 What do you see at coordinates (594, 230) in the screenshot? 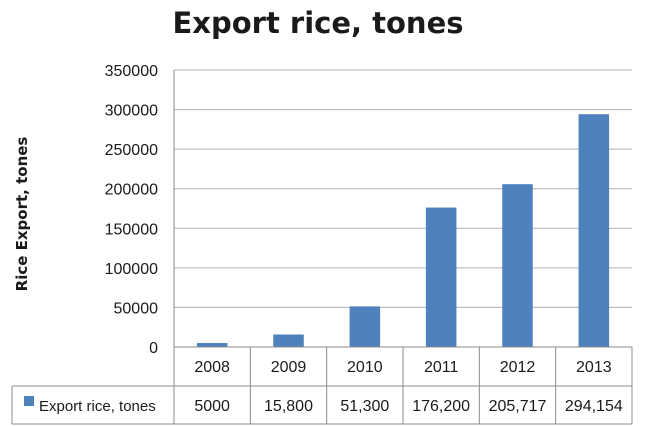
I see `bar-2013` at bounding box center [594, 230].